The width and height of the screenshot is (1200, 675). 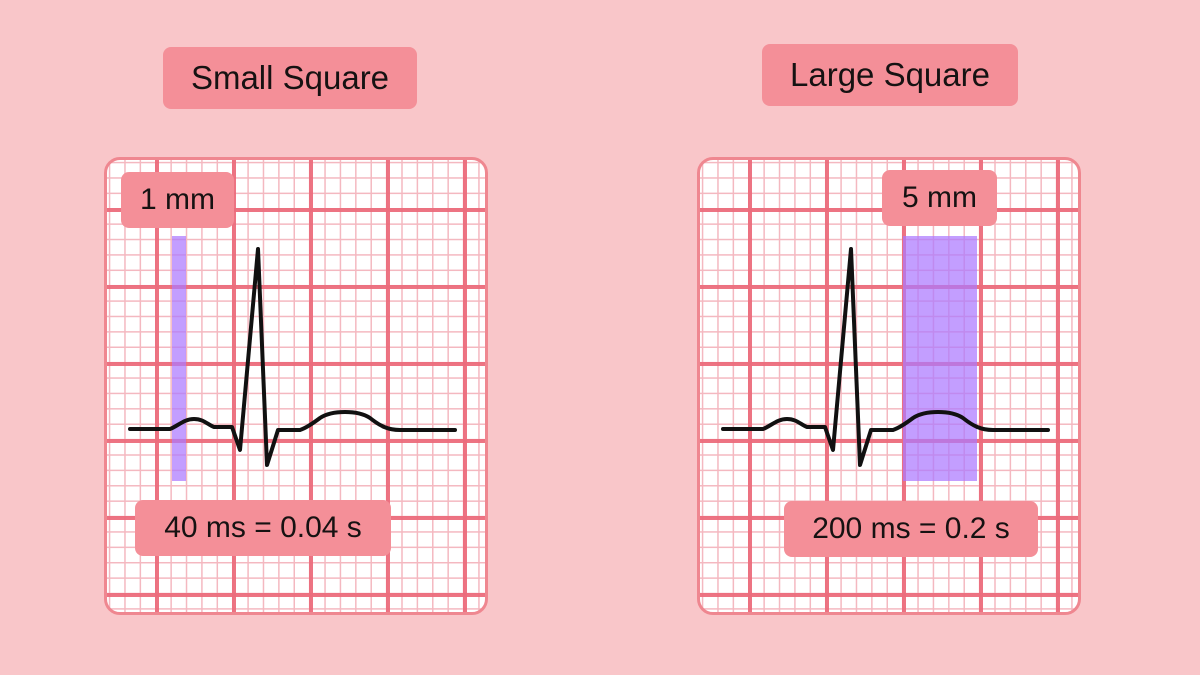 What do you see at coordinates (263, 528) in the screenshot?
I see `small-square-duration-label: 40 ms = 0.04 s` at bounding box center [263, 528].